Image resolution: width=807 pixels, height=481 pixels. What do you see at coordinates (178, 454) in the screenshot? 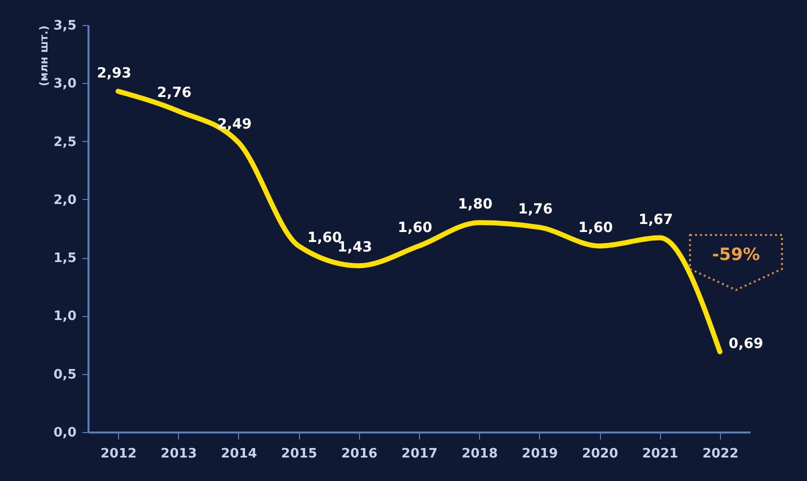
I see `x-tick-label: 2013` at bounding box center [178, 454].